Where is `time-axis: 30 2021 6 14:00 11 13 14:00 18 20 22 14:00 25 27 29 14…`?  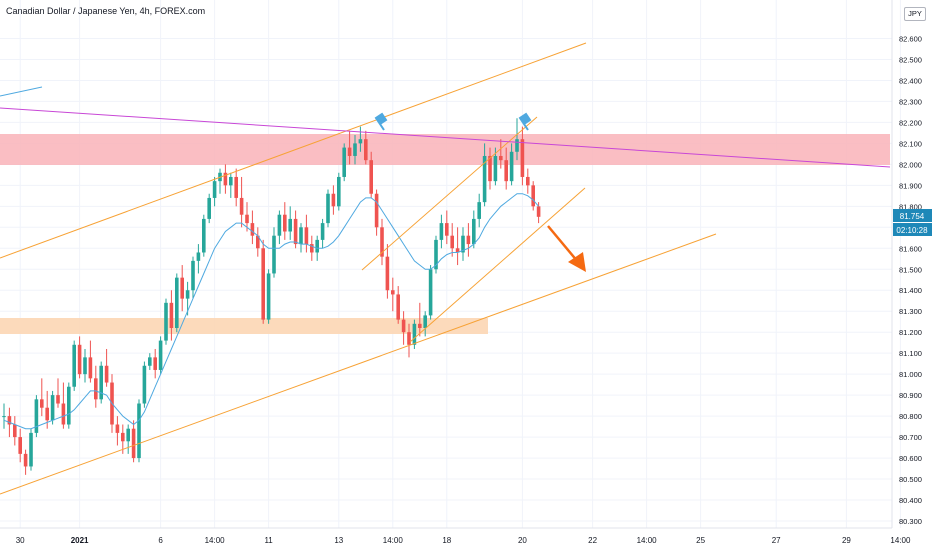
time-axis: 30 2021 6 14:00 11 13 14:00 18 20 22 14:00 25 27 29 14… is located at coordinates (474, 540).